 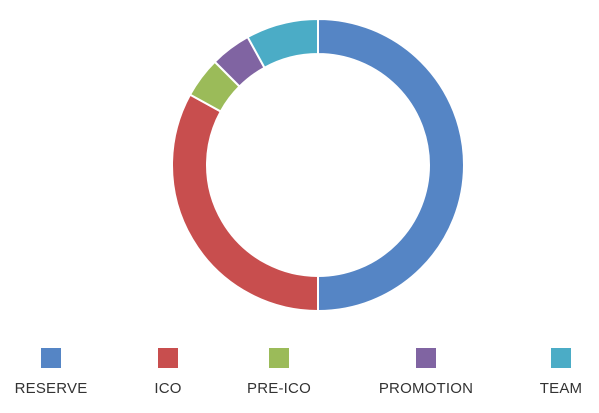 What do you see at coordinates (282, 43) in the screenshot?
I see `donut-slice-team` at bounding box center [282, 43].